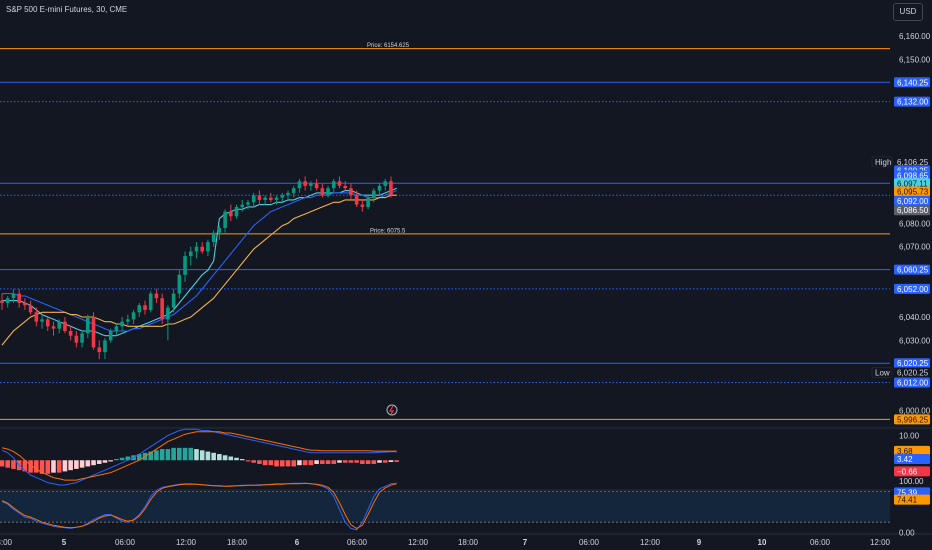 The image size is (932, 550). What do you see at coordinates (199, 262) in the screenshot?
I see `moving-average-line` at bounding box center [199, 262].